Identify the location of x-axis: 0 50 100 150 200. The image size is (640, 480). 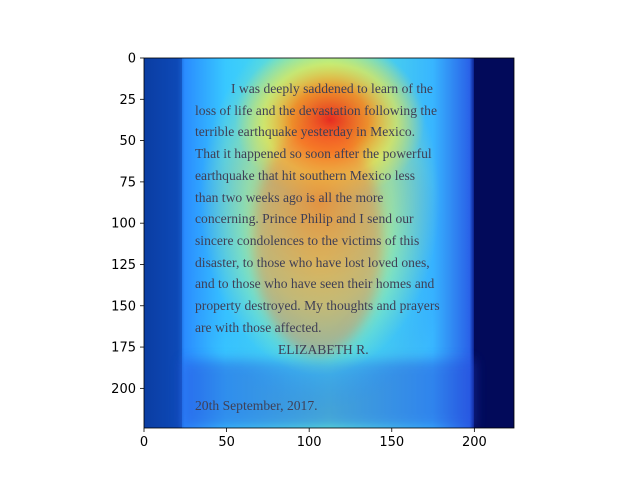
(313, 439).